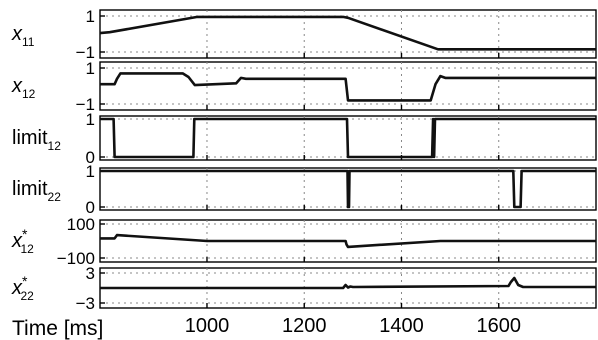 The height and width of the screenshot is (340, 598). What do you see at coordinates (36, 140) in the screenshot?
I see `panel-label: limit12` at bounding box center [36, 140].